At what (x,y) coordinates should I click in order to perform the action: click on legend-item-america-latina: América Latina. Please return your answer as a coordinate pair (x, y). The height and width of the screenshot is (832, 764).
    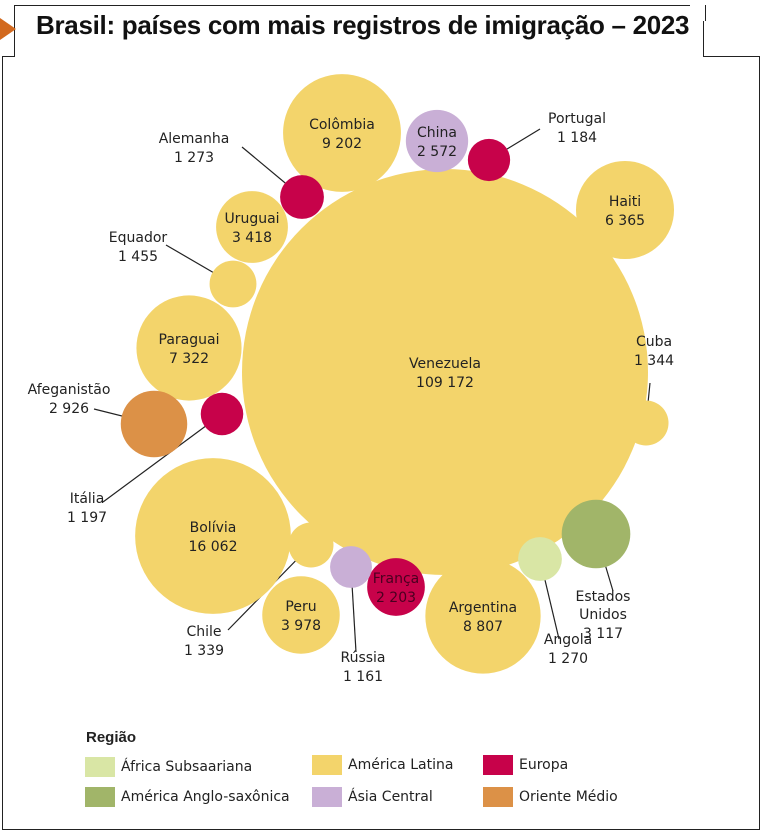
    Looking at the image, I should click on (382, 765).